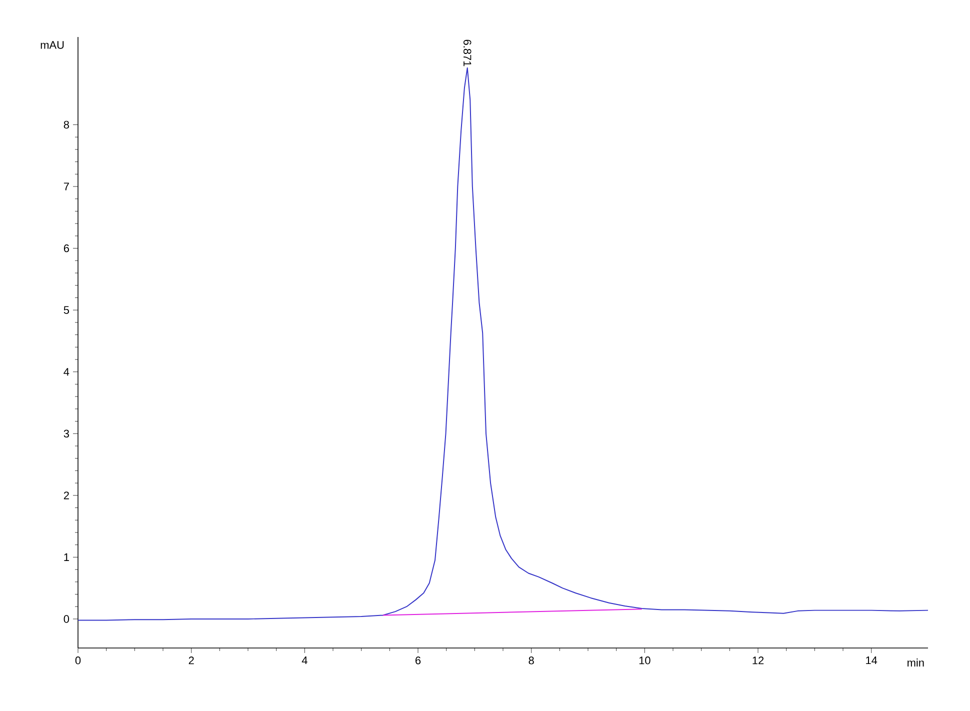 This screenshot has width=970, height=711. Describe the element at coordinates (305, 660) in the screenshot. I see `x-tick-label: 4` at that location.